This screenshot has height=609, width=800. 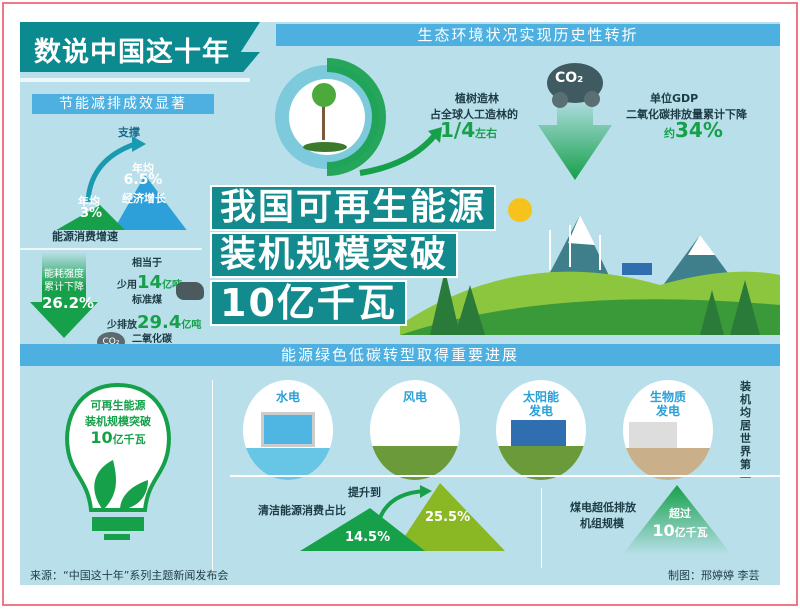 What do you see at coordinates (693, 130) in the screenshot?
I see `gdp-value: 约34%` at bounding box center [693, 130].